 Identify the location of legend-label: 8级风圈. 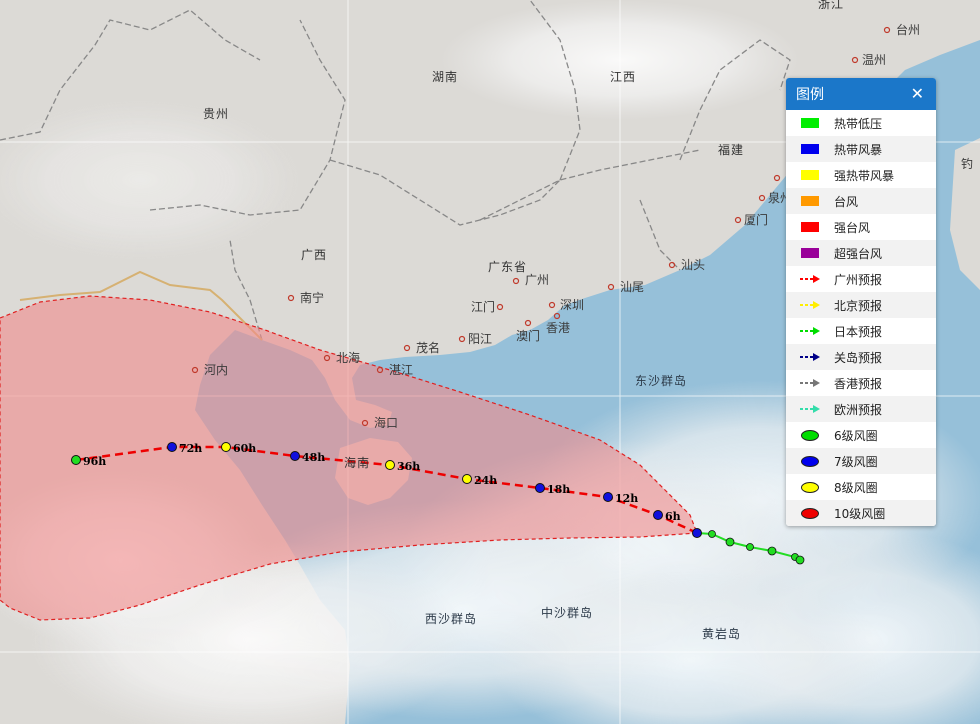
(856, 487).